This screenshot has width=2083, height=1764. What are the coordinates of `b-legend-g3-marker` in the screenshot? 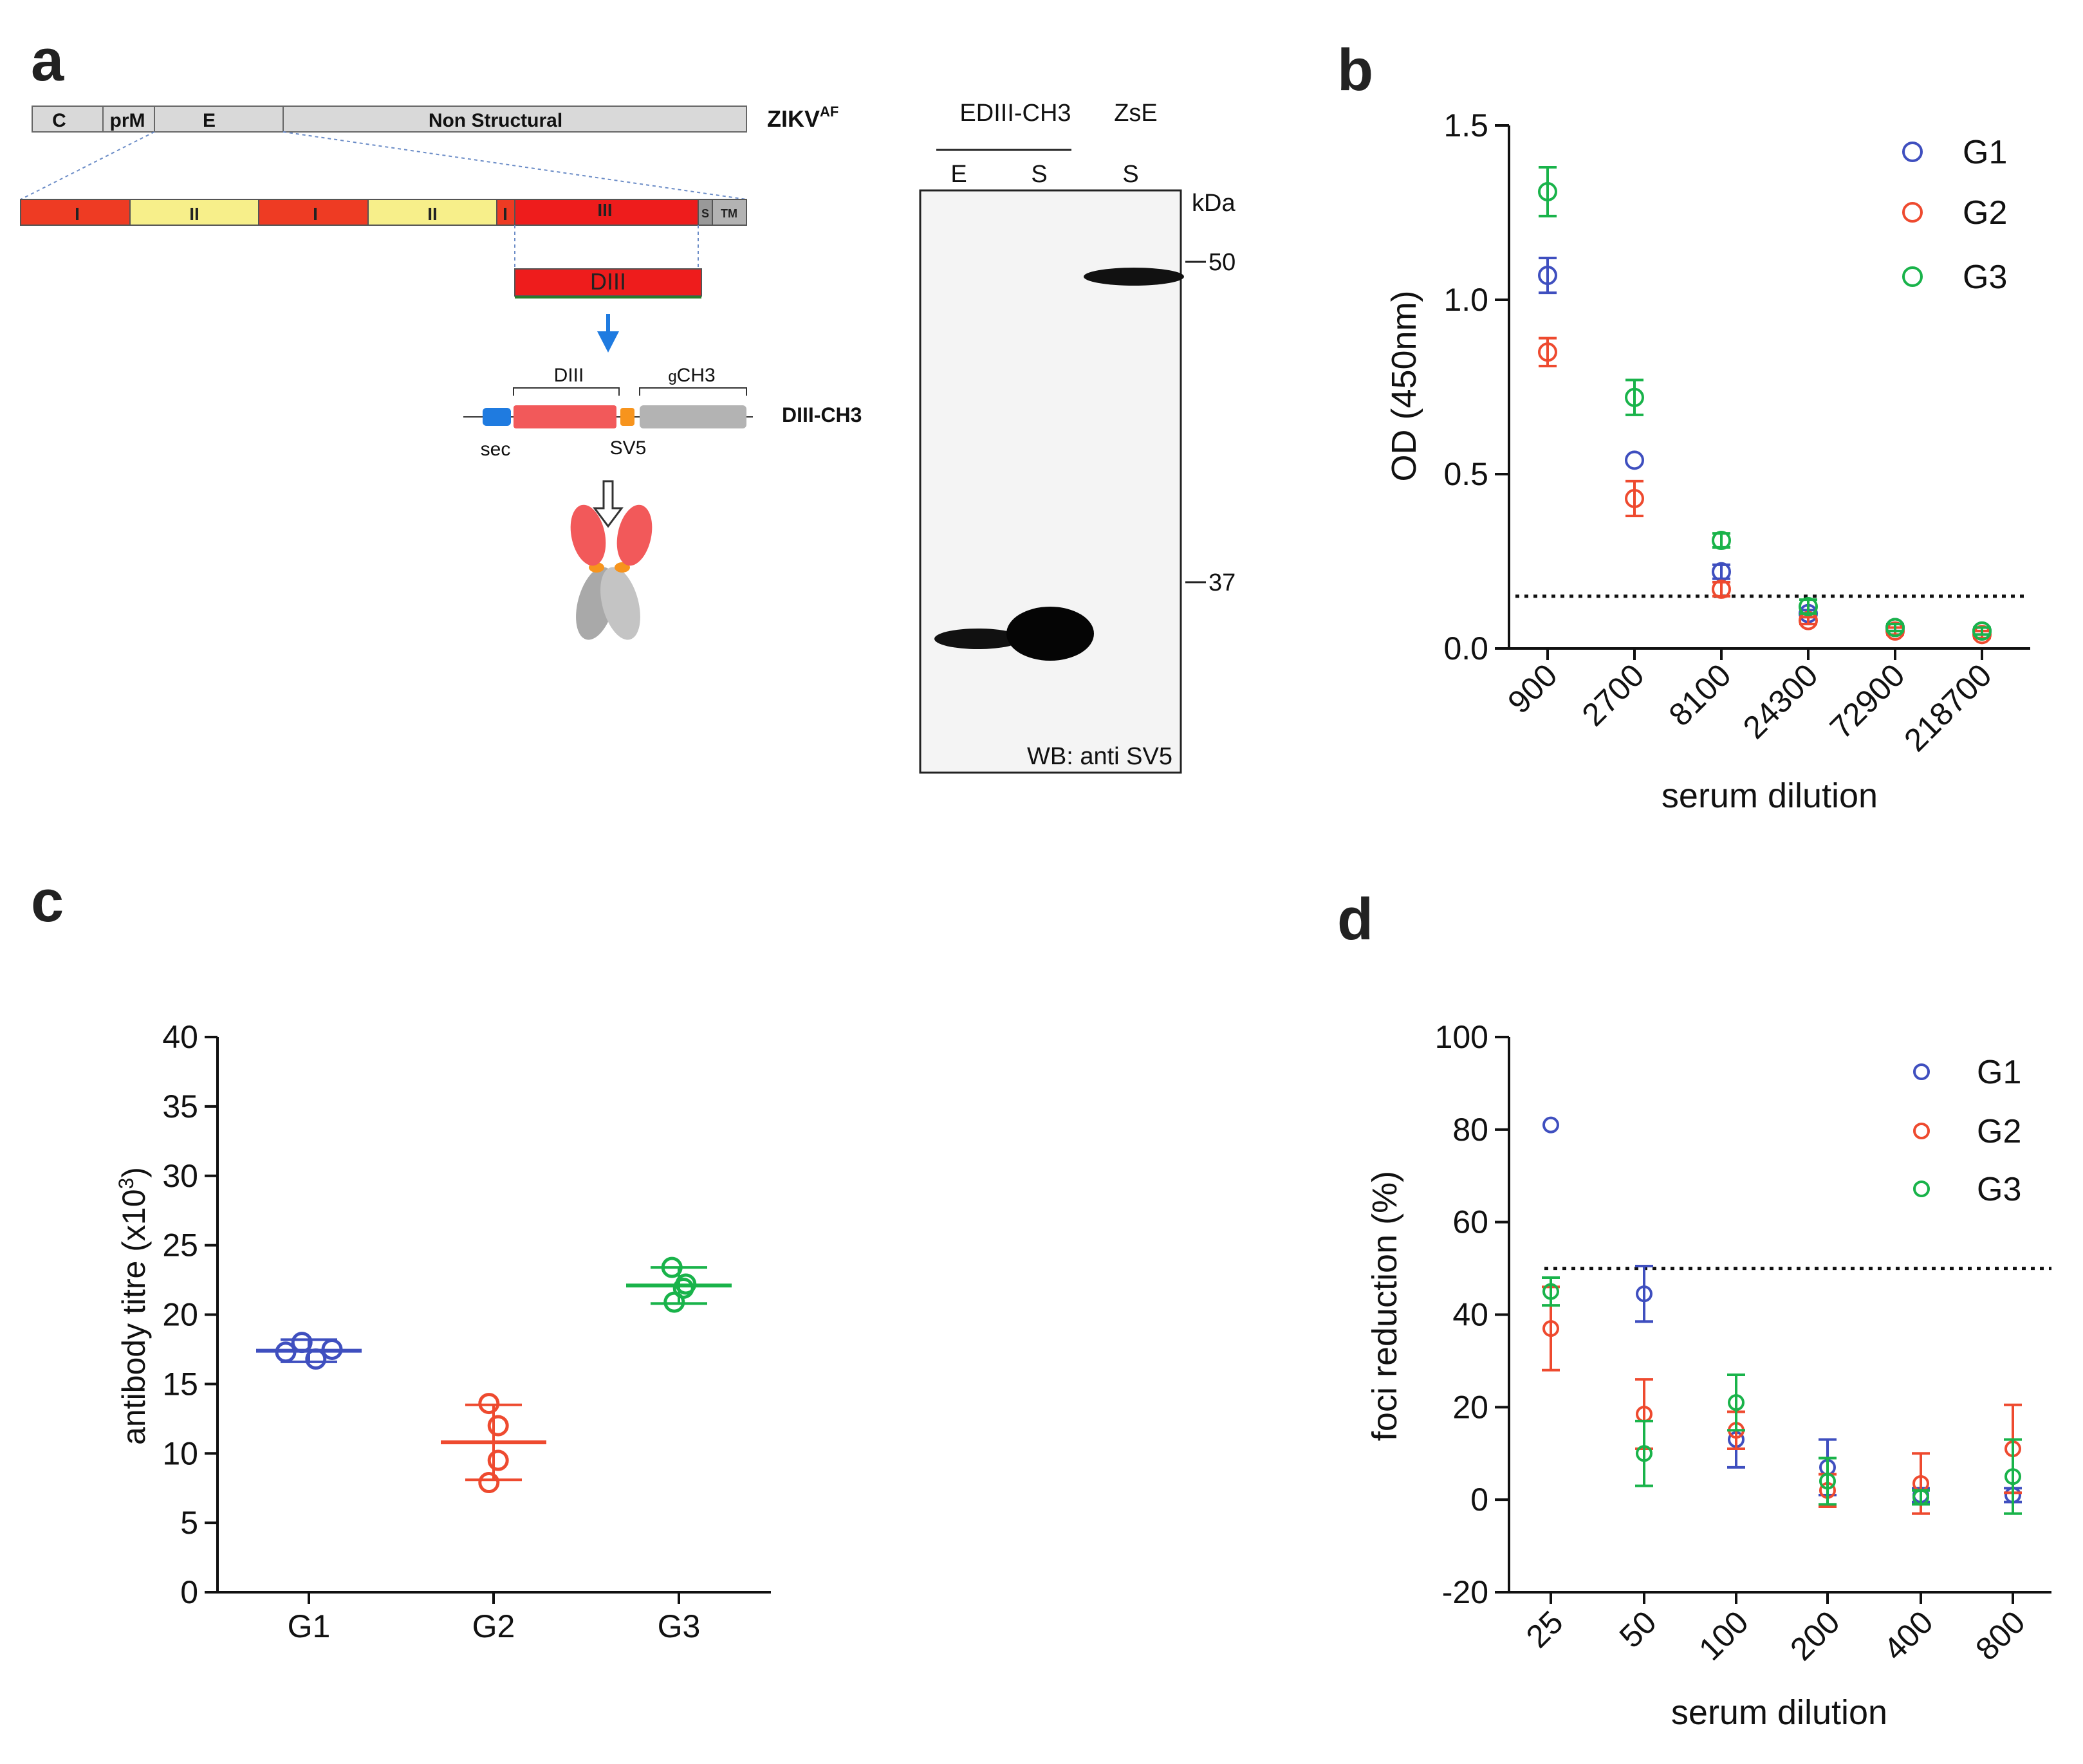 It's located at (1913, 276).